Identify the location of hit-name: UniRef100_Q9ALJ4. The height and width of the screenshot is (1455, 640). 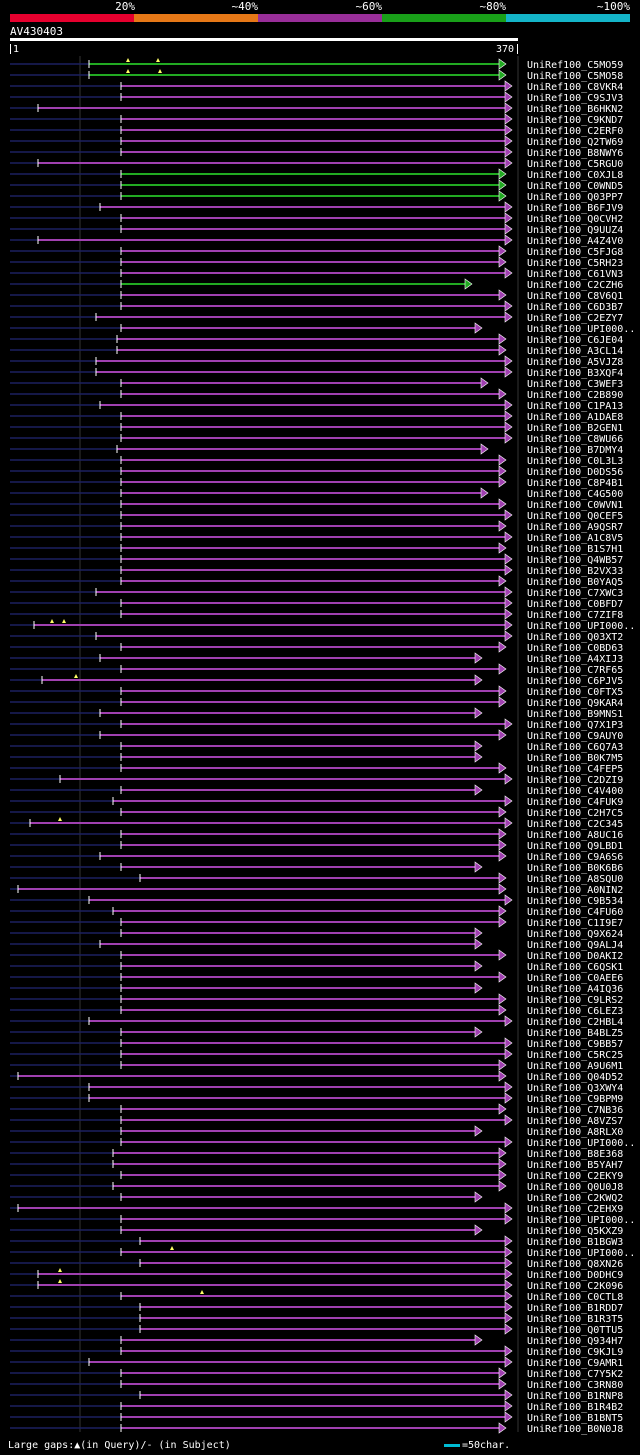
(575, 945).